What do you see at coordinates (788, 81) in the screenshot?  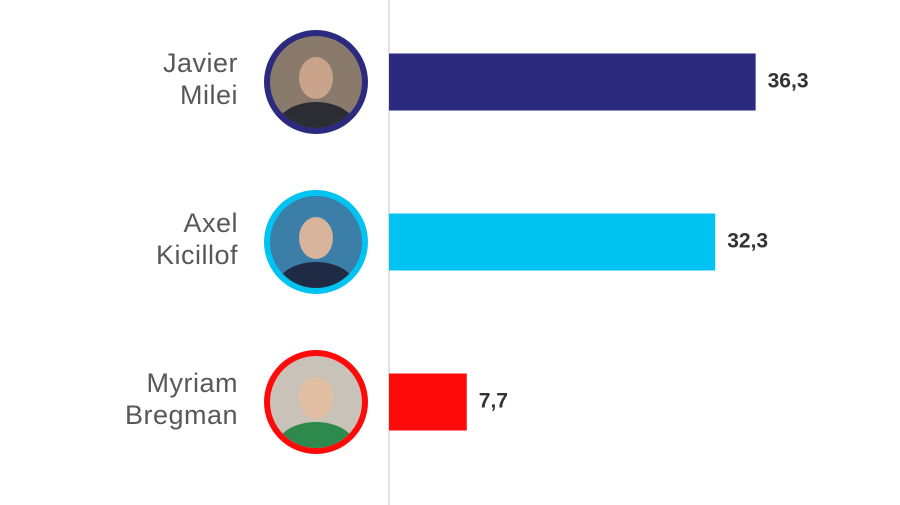 I see `value-label: 36,3` at bounding box center [788, 81].